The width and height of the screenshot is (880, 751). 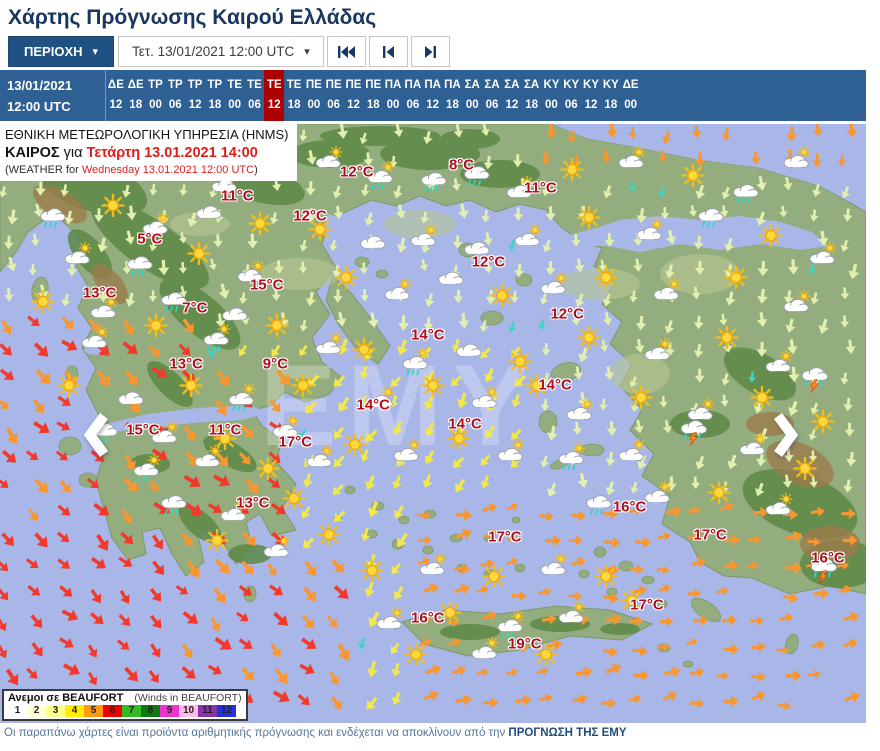 I want to click on timestep-ΚΥ-06: ΚΥ 06, so click(x=571, y=95).